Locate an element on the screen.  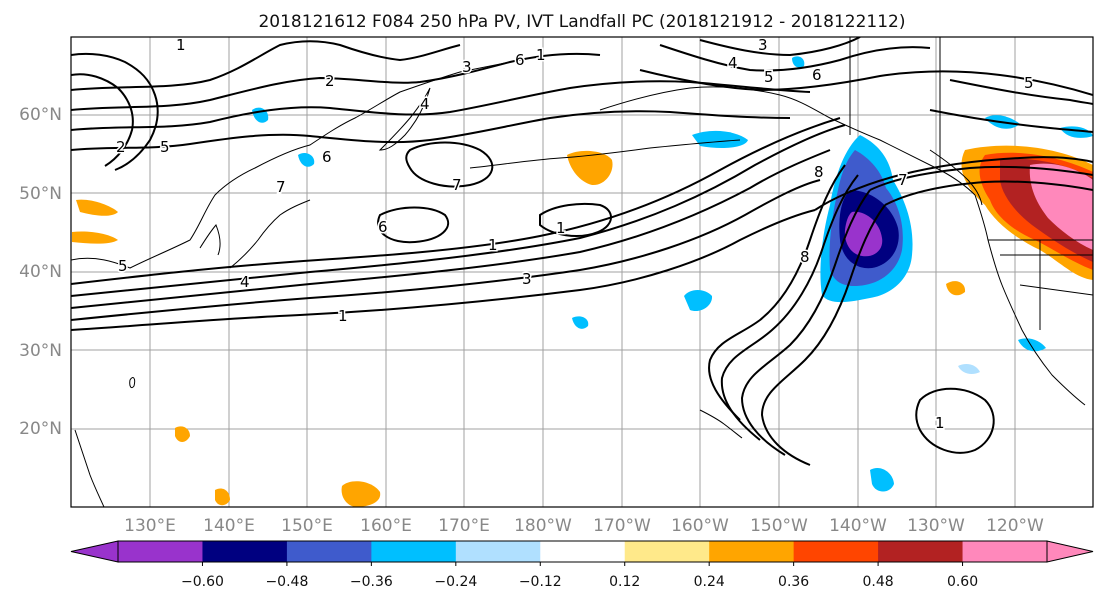
colorbar-outline is located at coordinates (582, 551).